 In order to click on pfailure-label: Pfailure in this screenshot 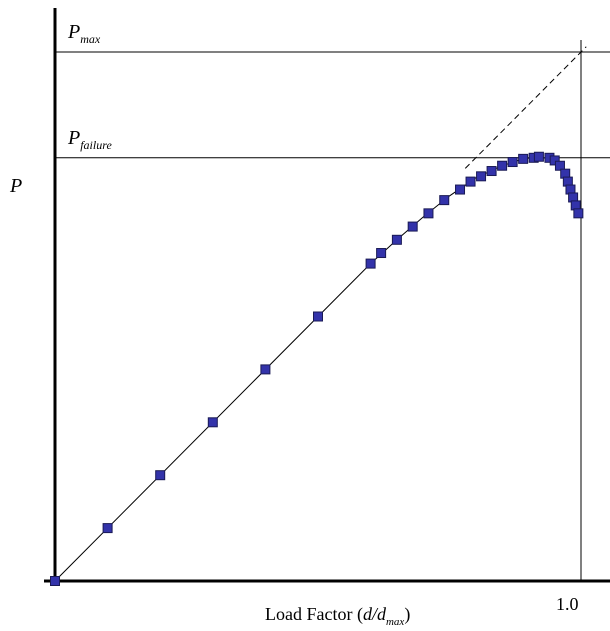, I will do `click(89, 139)`.